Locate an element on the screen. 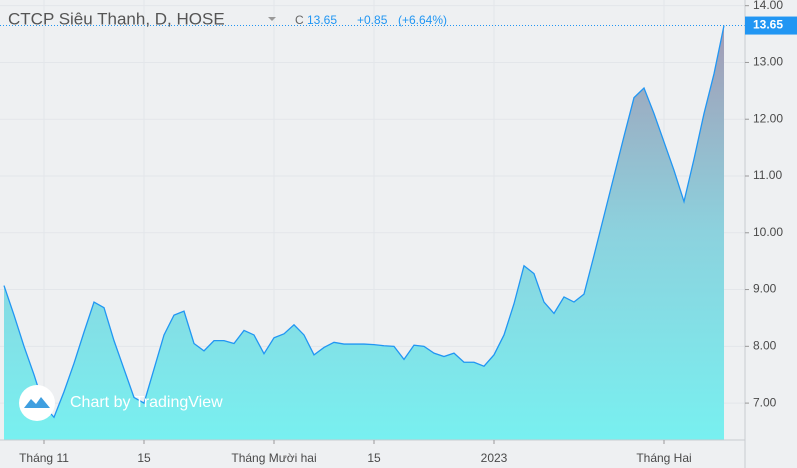 Image resolution: width=797 pixels, height=468 pixels. change-percent: (+6.64%) is located at coordinates (422, 20).